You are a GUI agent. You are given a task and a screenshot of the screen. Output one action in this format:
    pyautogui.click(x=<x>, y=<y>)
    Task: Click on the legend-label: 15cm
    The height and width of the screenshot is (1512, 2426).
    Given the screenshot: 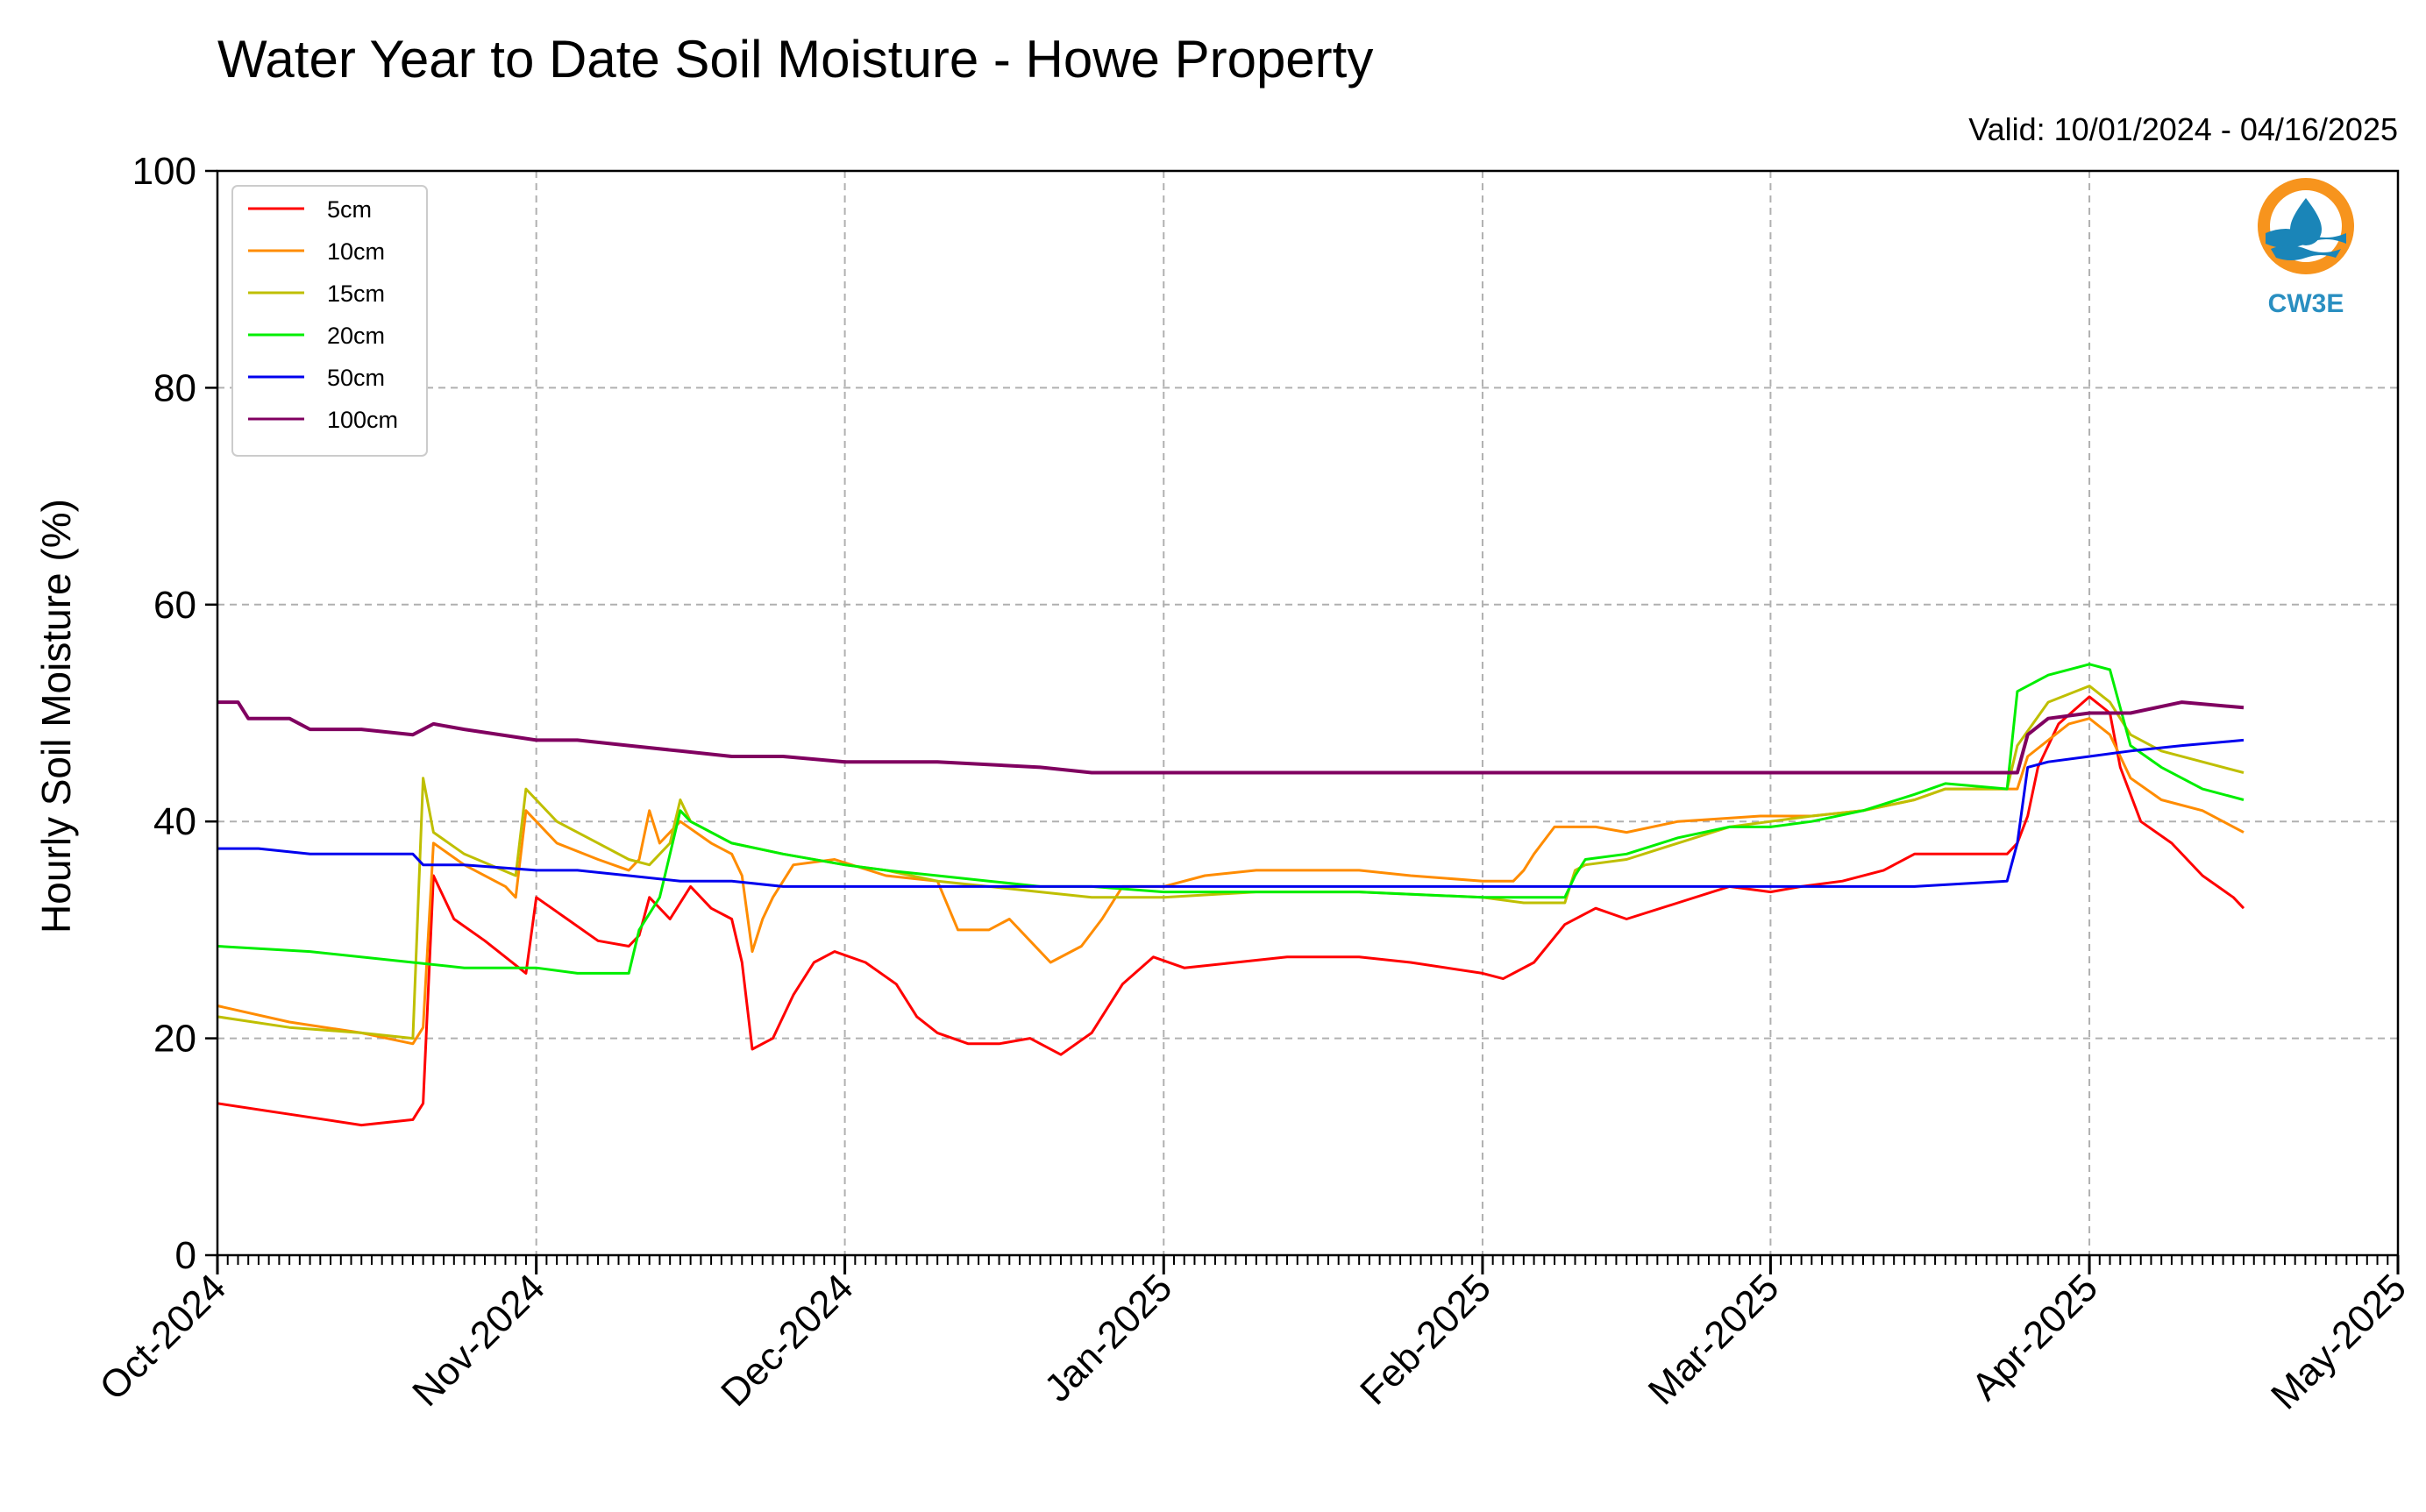 What is the action you would take?
    pyautogui.click(x=356, y=293)
    